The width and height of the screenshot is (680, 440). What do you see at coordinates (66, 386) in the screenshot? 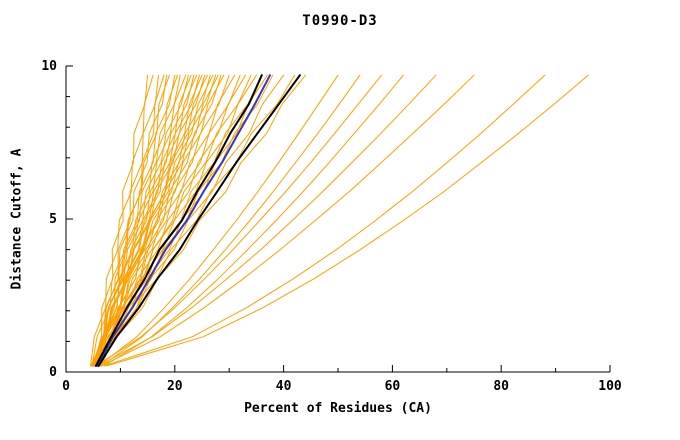
I see `x-tick-label: 0` at bounding box center [66, 386].